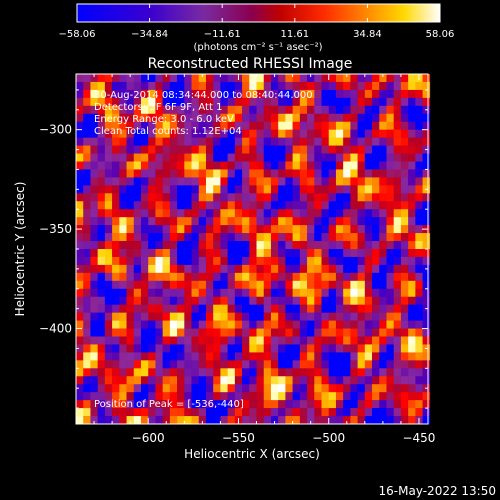 This screenshot has height=500, width=500. I want to click on colorbar-tick-label: −34.84, so click(149, 34).